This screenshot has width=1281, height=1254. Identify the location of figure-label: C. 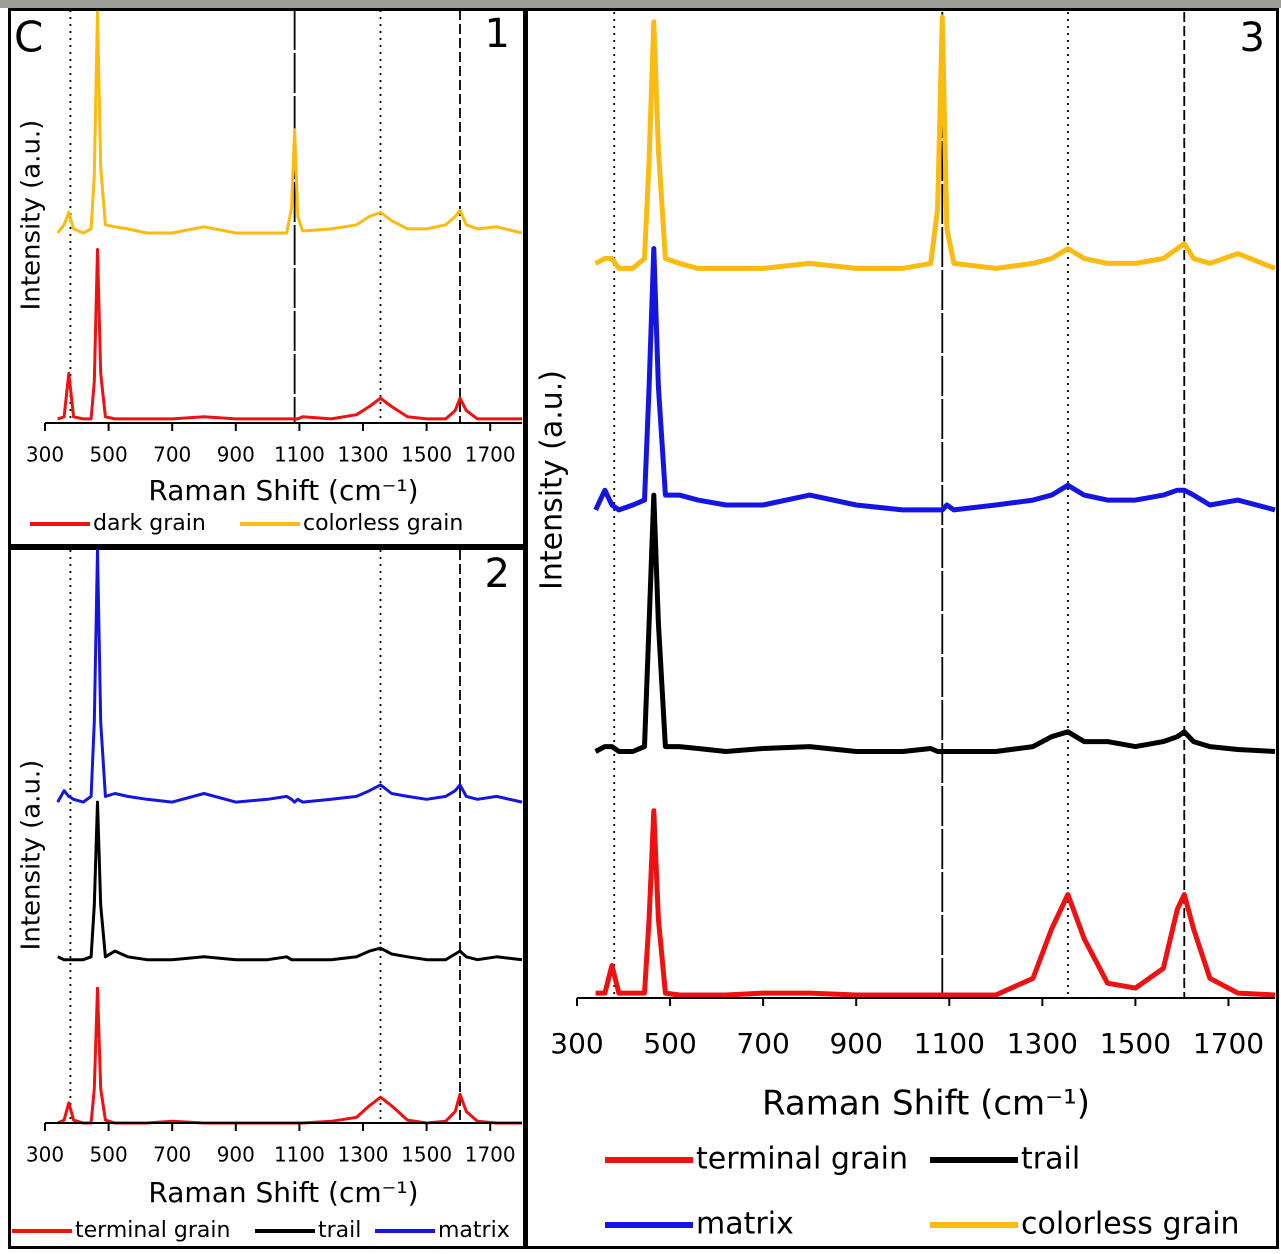
(28, 37).